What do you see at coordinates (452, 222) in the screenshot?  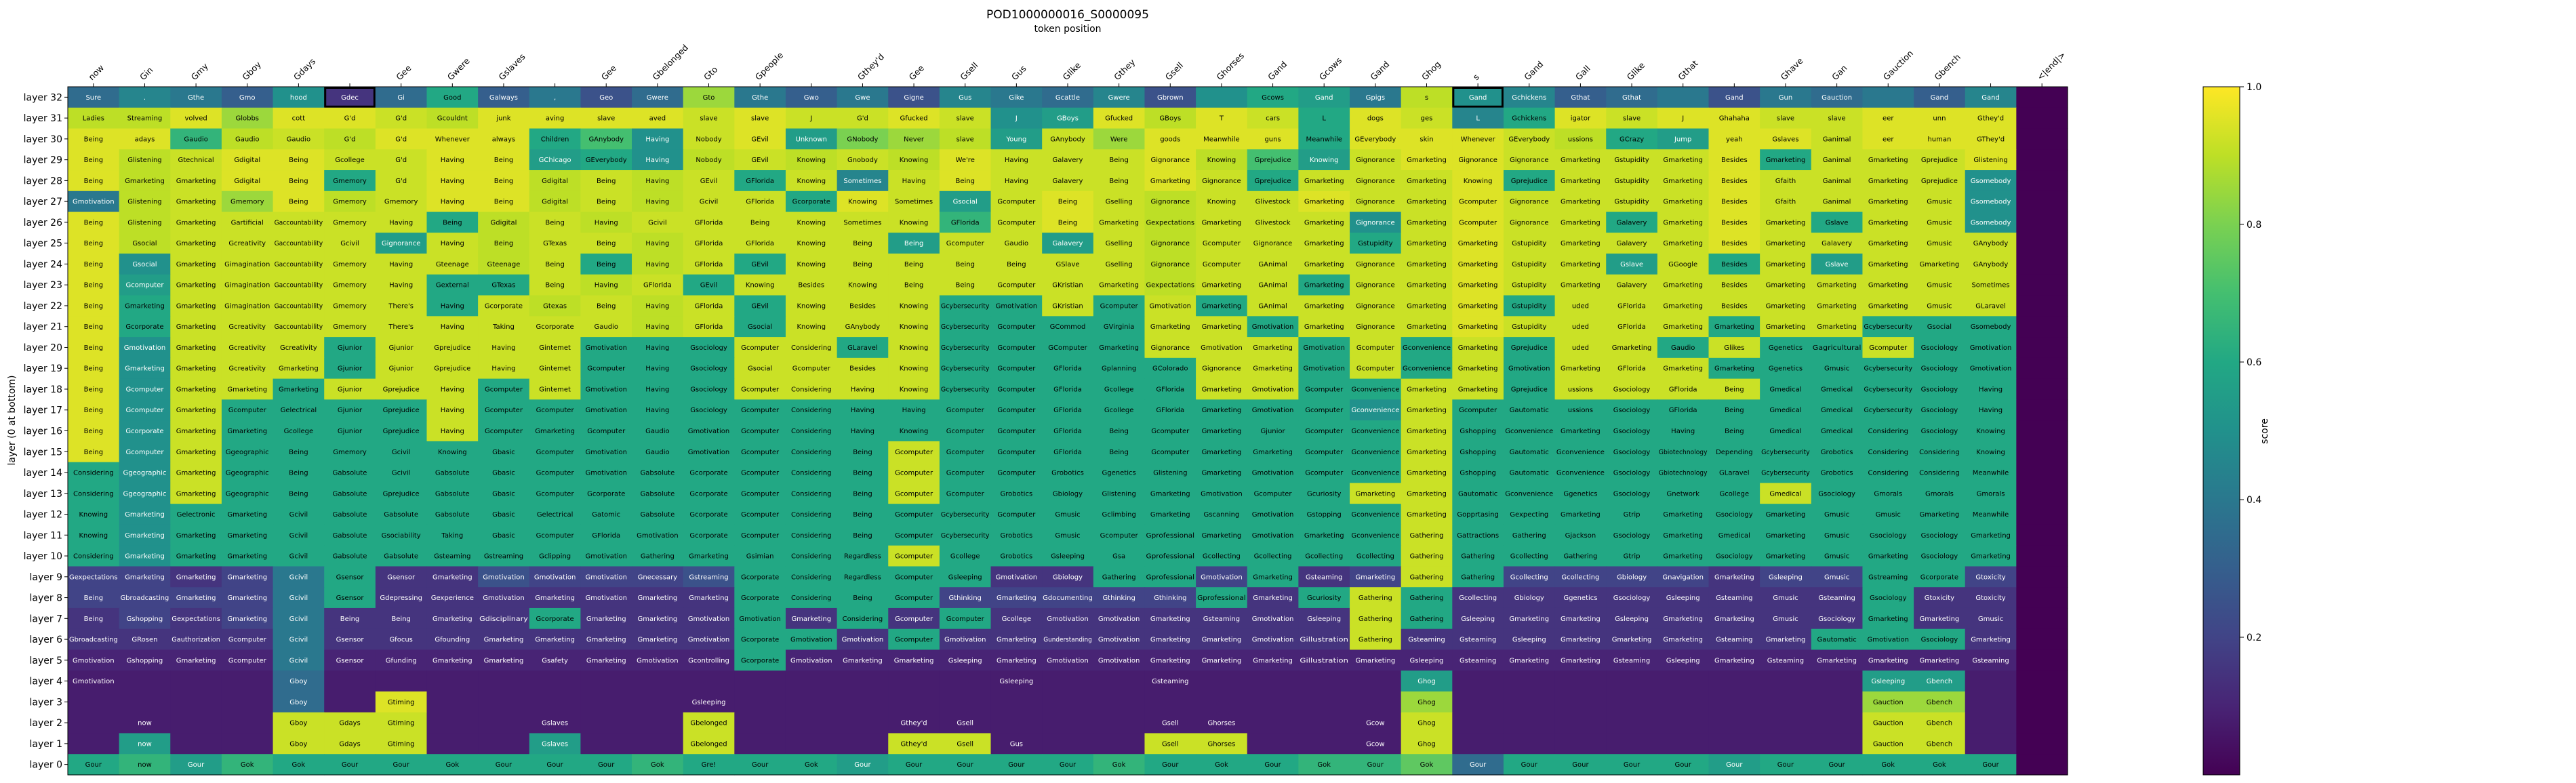 I see `cell-label: Being` at bounding box center [452, 222].